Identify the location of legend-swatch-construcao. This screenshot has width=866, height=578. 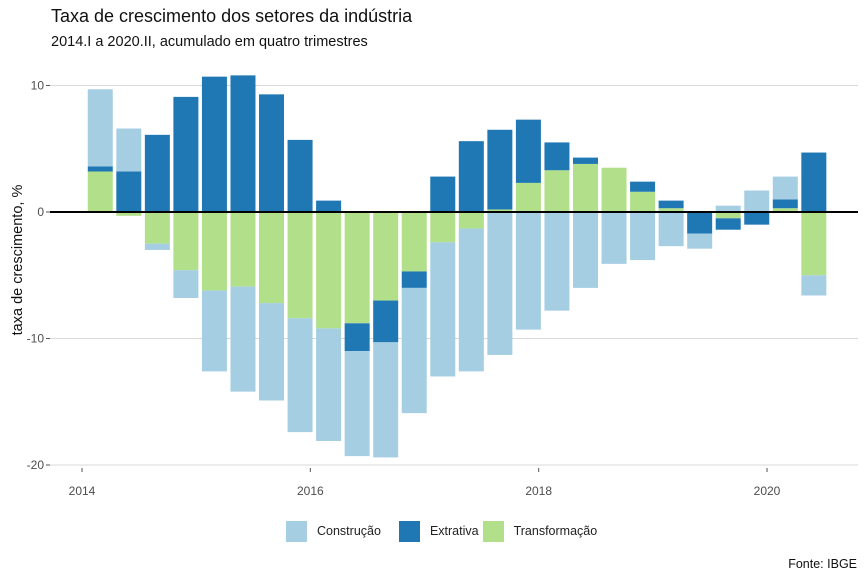
(296, 531).